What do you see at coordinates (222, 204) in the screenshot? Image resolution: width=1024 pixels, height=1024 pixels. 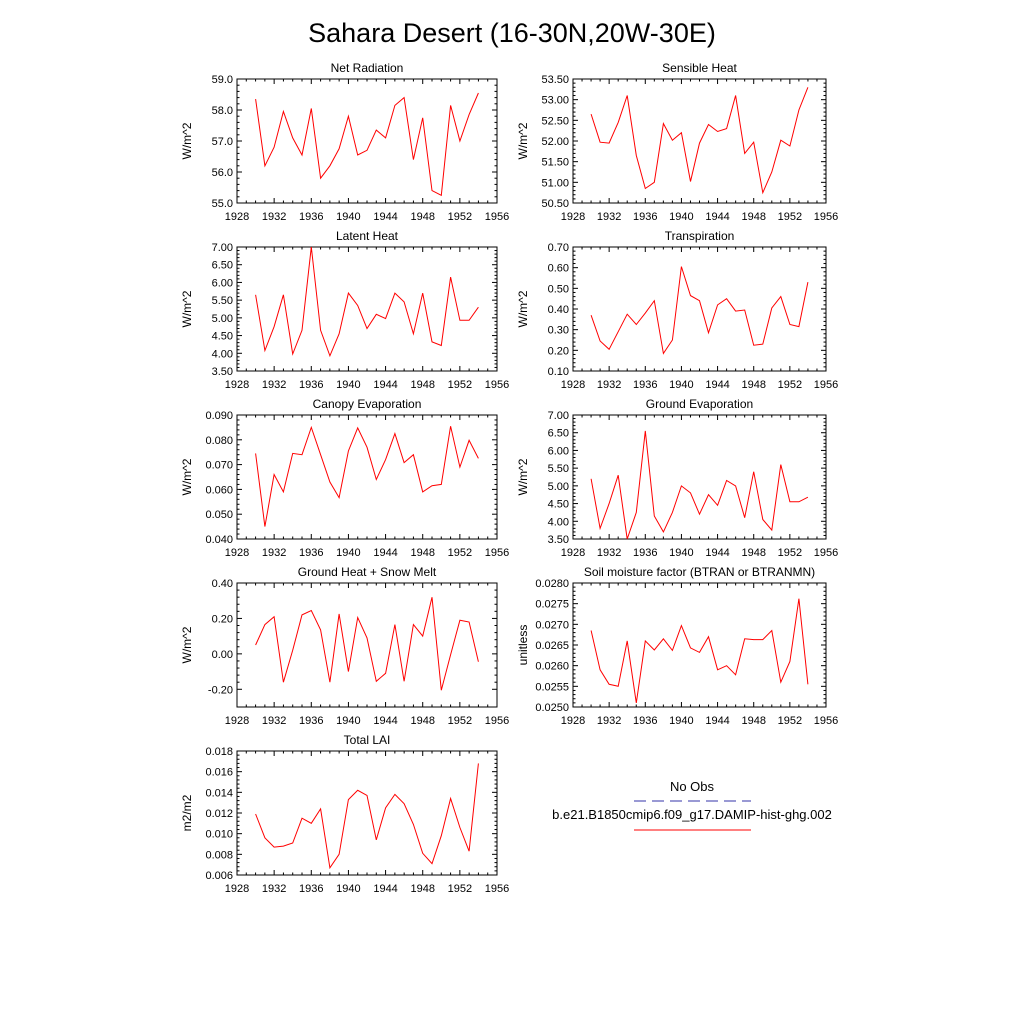 I see `y-tick-label: 55.0` at bounding box center [222, 204].